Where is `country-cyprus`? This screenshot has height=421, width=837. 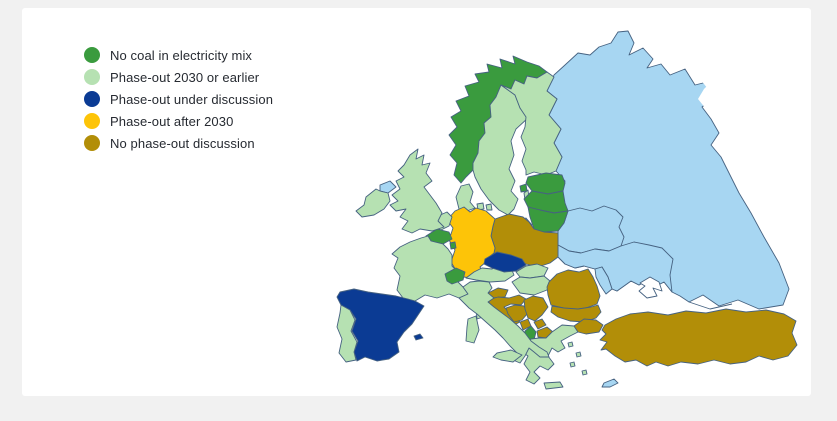
country-cyprus is located at coordinates (610, 383).